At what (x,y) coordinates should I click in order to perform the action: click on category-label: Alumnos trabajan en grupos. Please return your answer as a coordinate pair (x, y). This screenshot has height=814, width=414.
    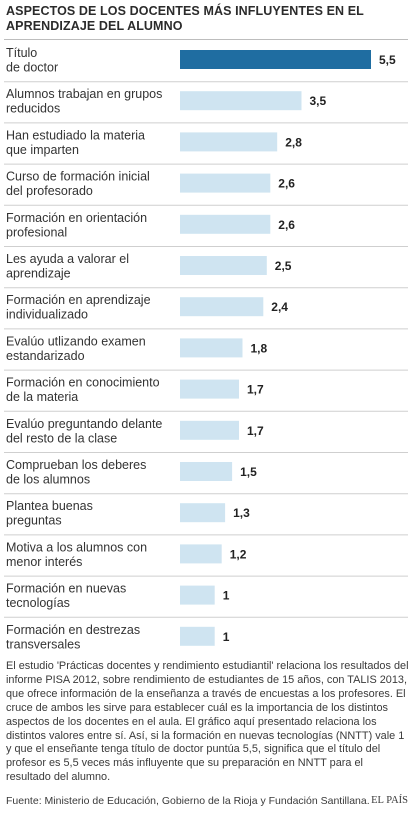
    Looking at the image, I should click on (84, 94).